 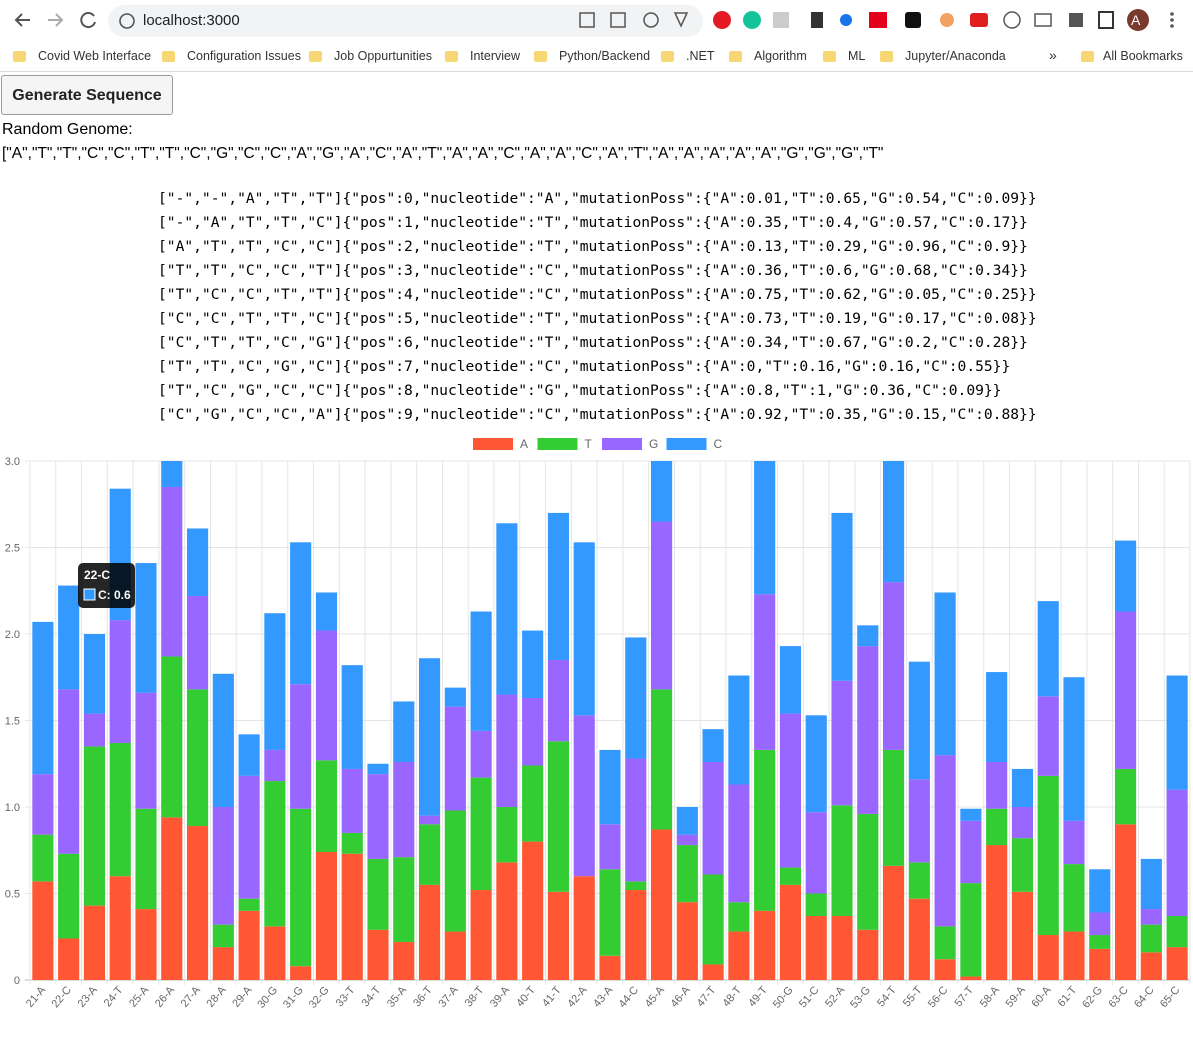 What do you see at coordinates (955, 56) in the screenshot?
I see `bookmark: Jupyter/Anaconda` at bounding box center [955, 56].